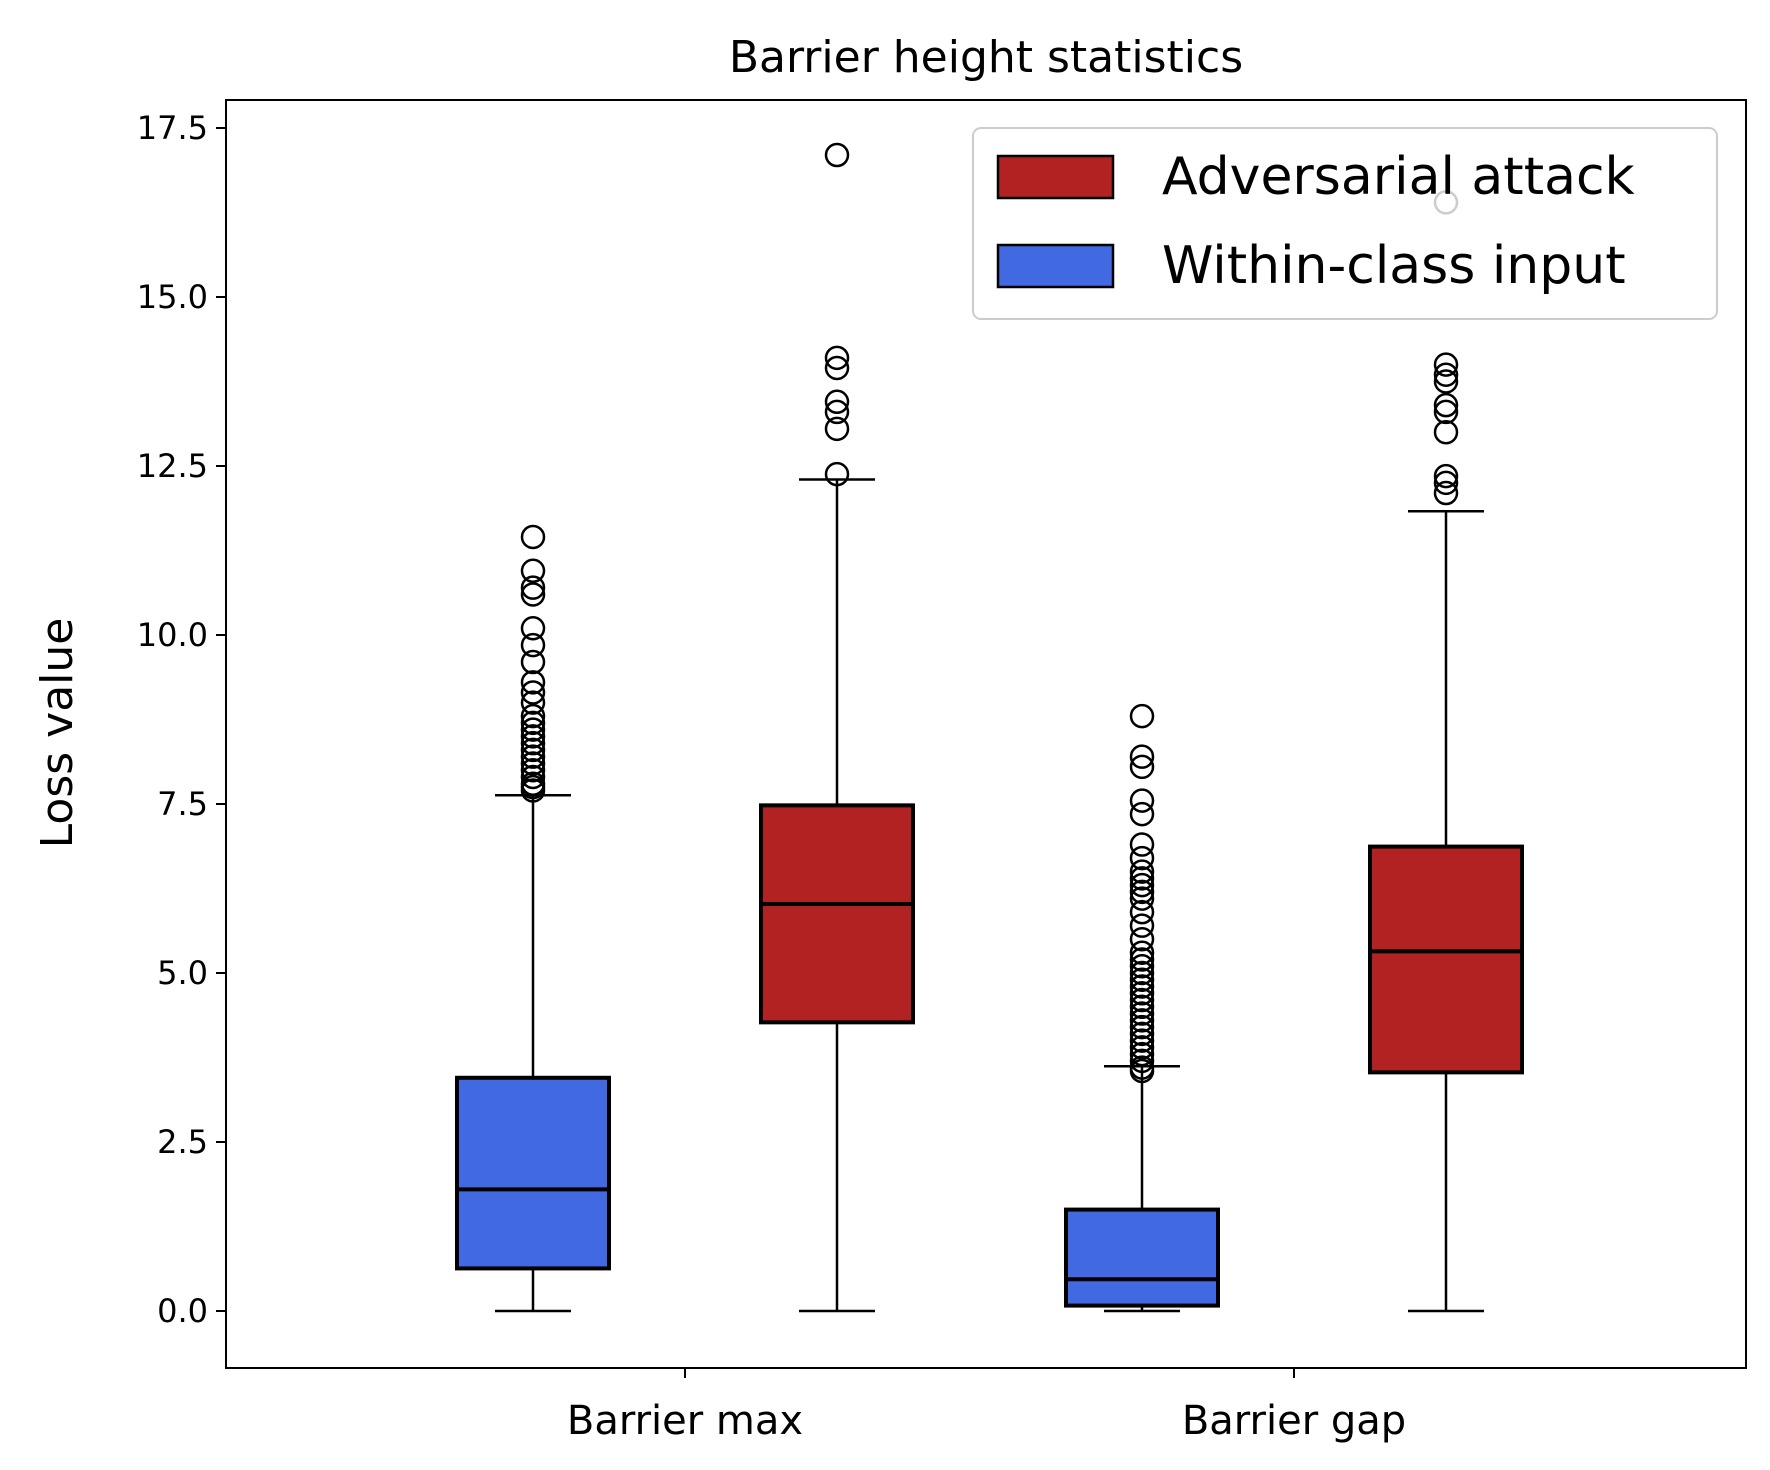  What do you see at coordinates (172, 466) in the screenshot?
I see `y-tick-label: 12.5` at bounding box center [172, 466].